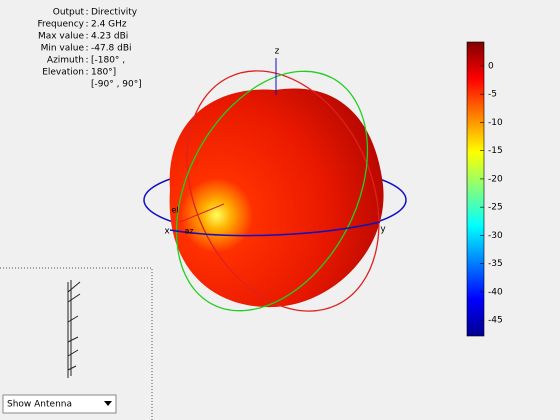 The height and width of the screenshot is (420, 560). I want to click on info-value: [-180° ,, so click(108, 61).